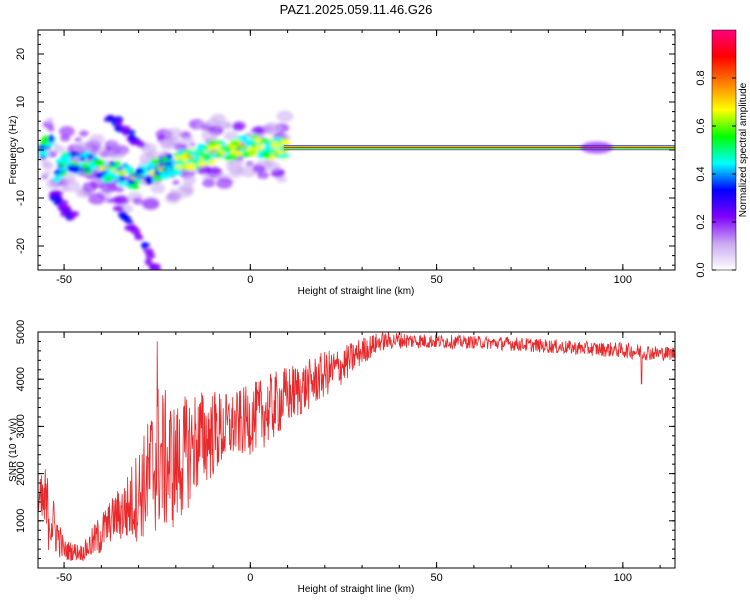 This screenshot has width=750, height=600. What do you see at coordinates (21, 102) in the screenshot?
I see `y-tick-label: 10` at bounding box center [21, 102].